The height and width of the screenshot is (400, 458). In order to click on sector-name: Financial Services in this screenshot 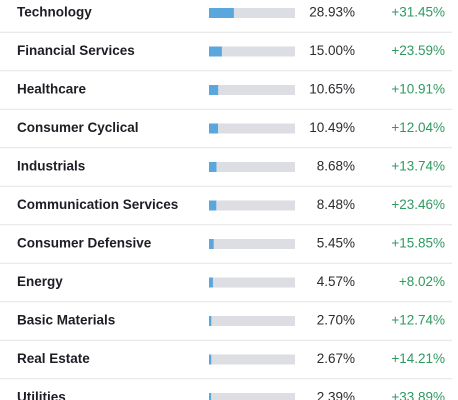, I will do `click(76, 50)`.